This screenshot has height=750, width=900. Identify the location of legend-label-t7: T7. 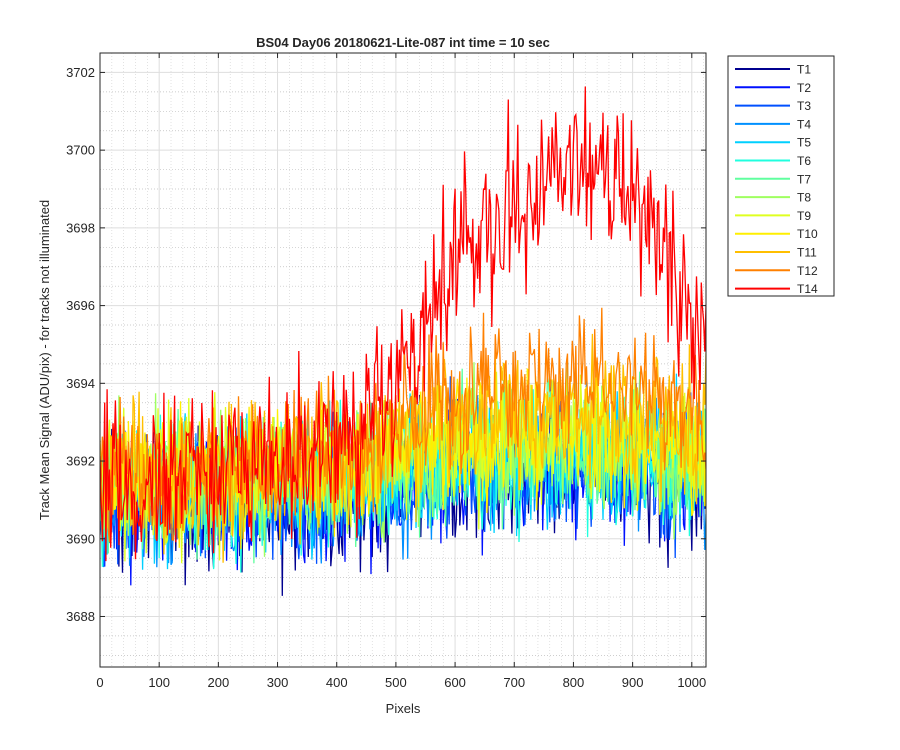
(804, 179).